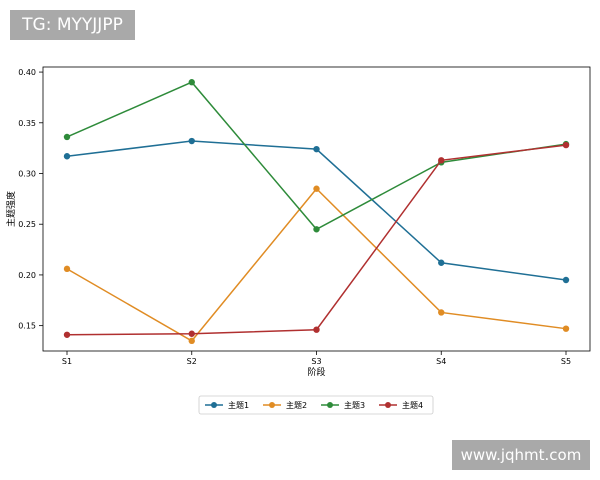 This screenshot has height=480, width=600. Describe the element at coordinates (566, 361) in the screenshot. I see `x-tick-label: S5` at that location.